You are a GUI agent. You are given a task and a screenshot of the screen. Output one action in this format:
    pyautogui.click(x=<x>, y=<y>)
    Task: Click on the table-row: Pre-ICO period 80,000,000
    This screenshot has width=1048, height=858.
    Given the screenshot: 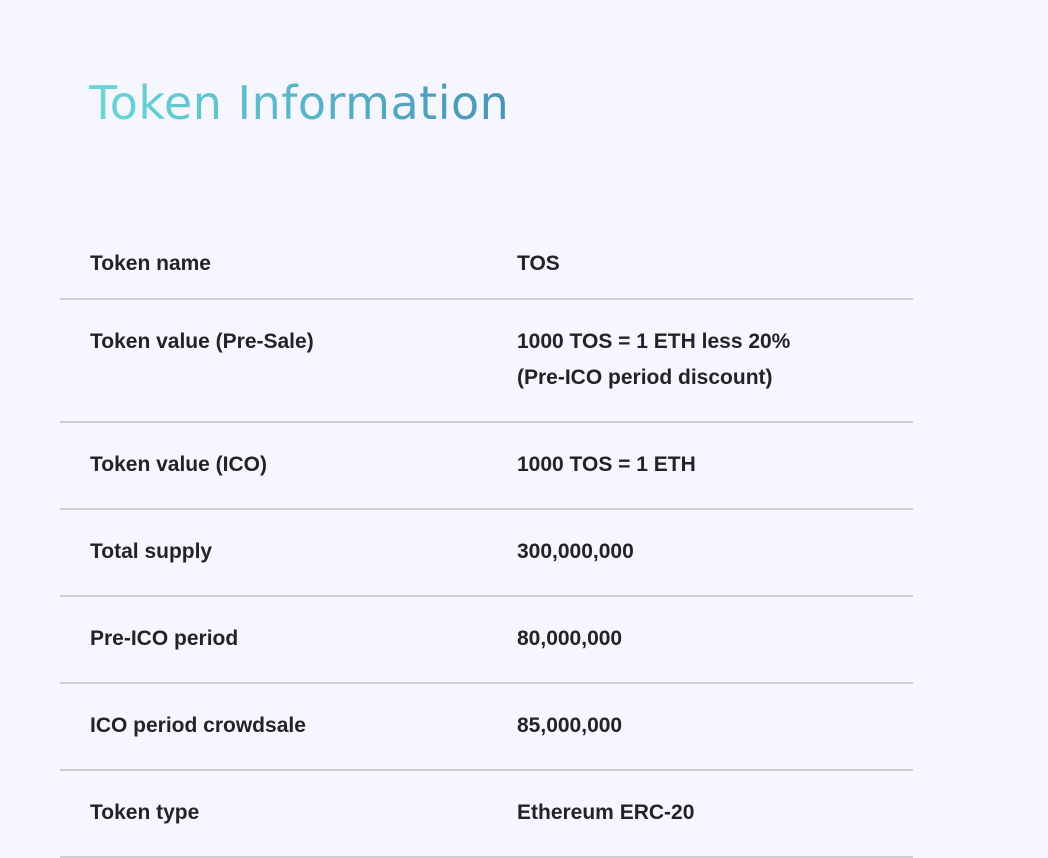 What is the action you would take?
    pyautogui.click(x=486, y=640)
    